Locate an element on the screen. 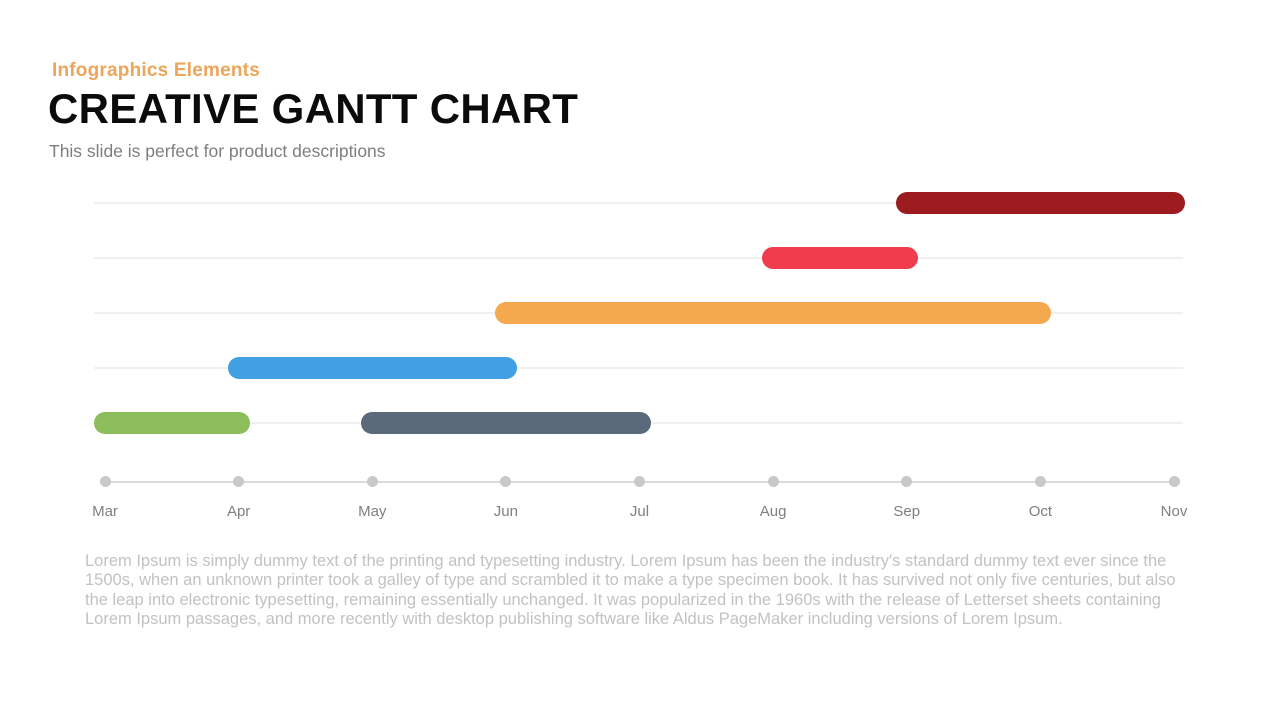 The height and width of the screenshot is (720, 1280). month-label: Apr is located at coordinates (238, 511).